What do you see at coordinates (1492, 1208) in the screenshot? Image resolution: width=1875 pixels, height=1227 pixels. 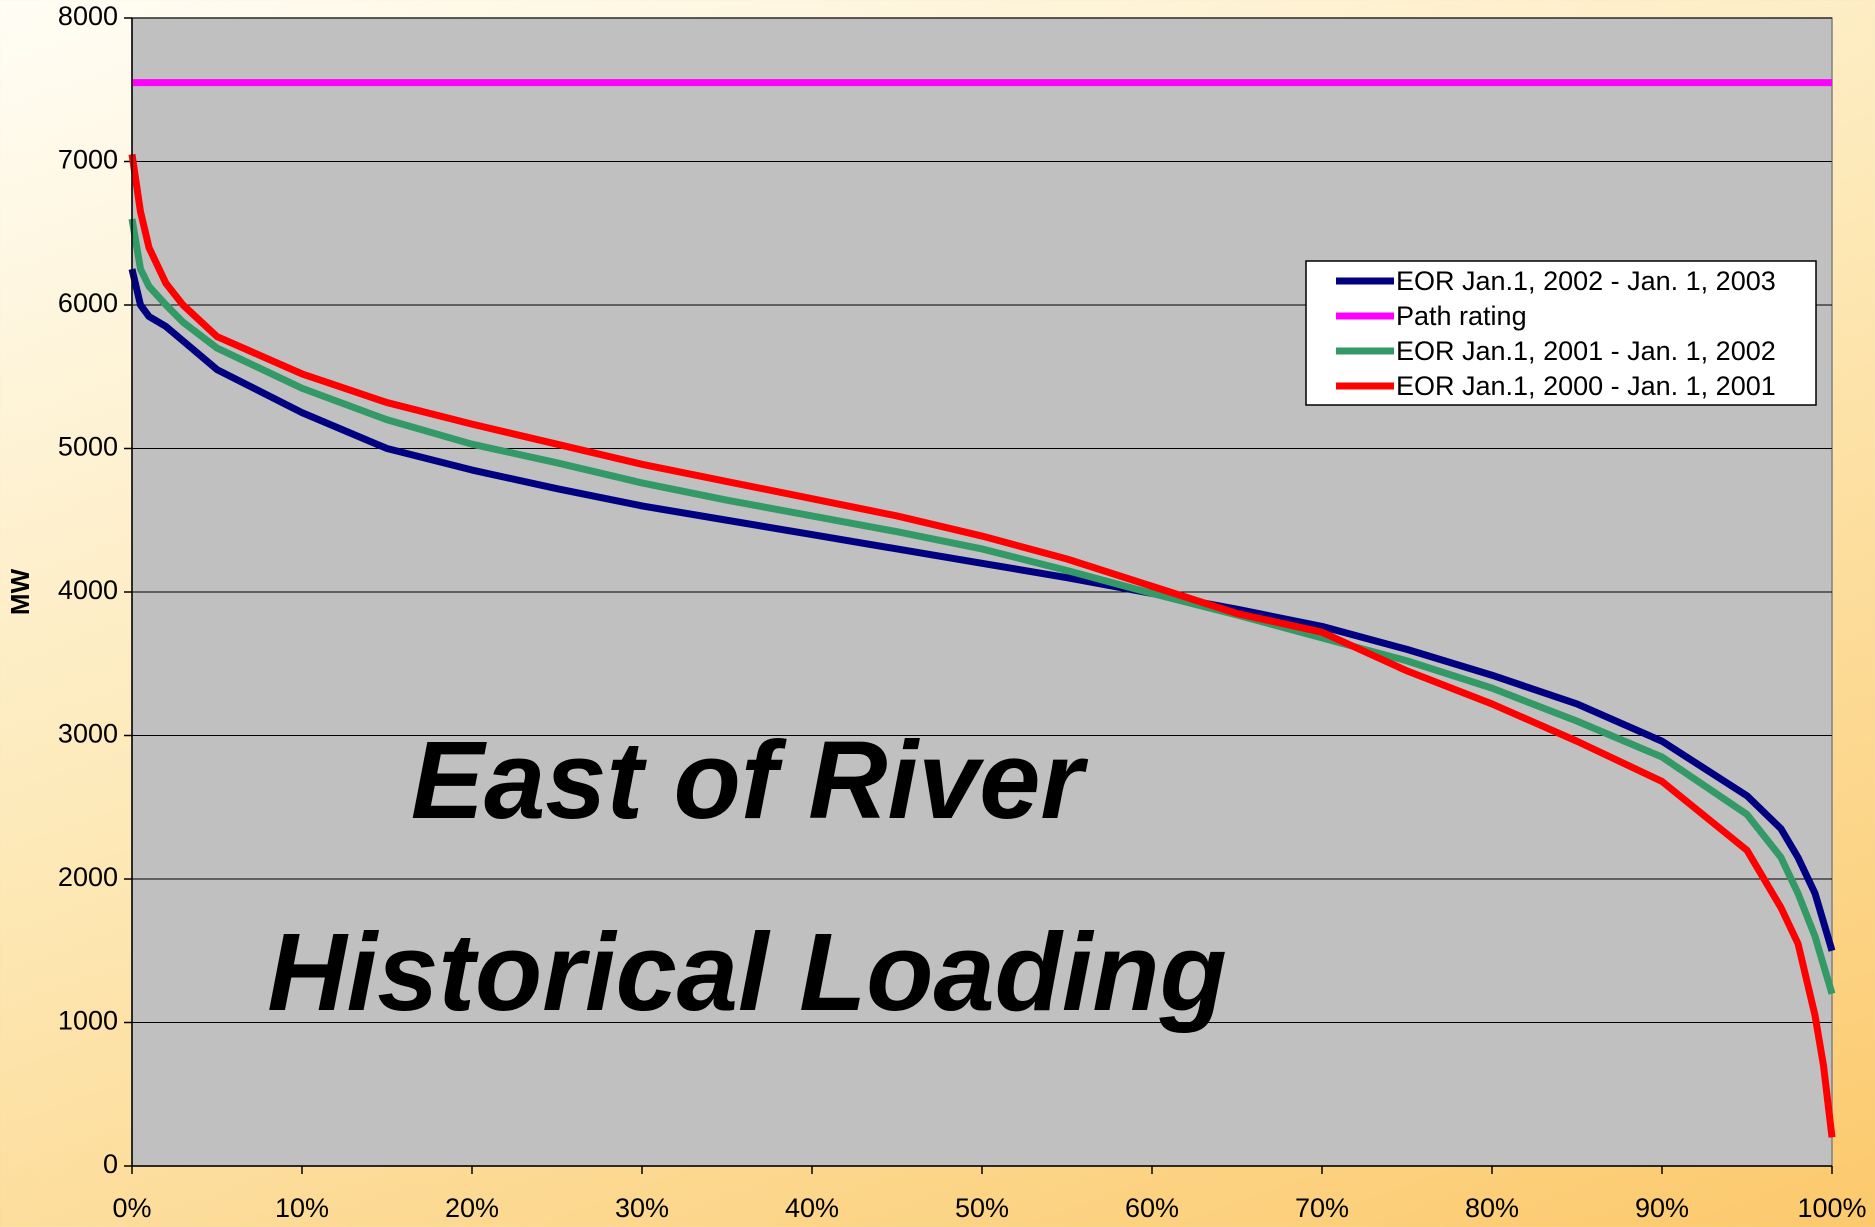 I see `x-tick-label: 80%` at bounding box center [1492, 1208].